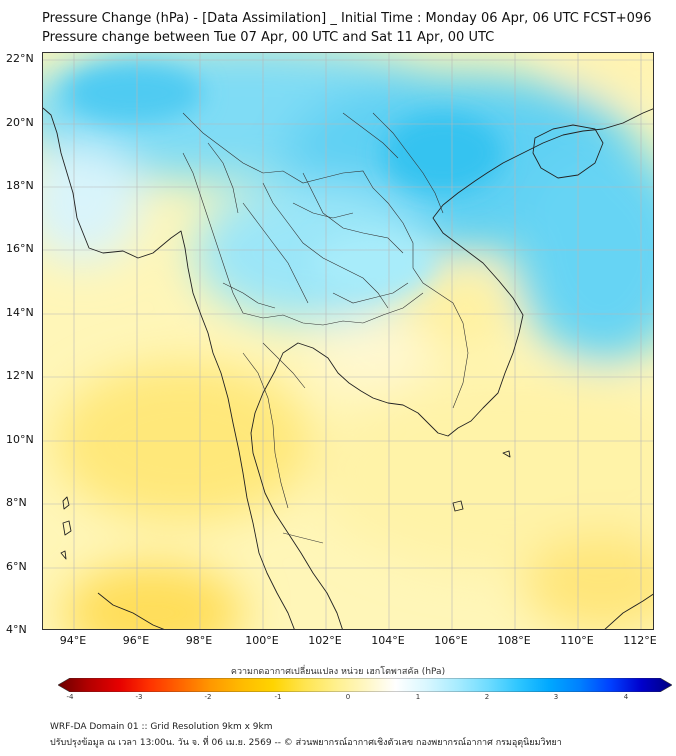 The height and width of the screenshot is (756, 676). I want to click on lon-label-108: 108°E, so click(514, 640).